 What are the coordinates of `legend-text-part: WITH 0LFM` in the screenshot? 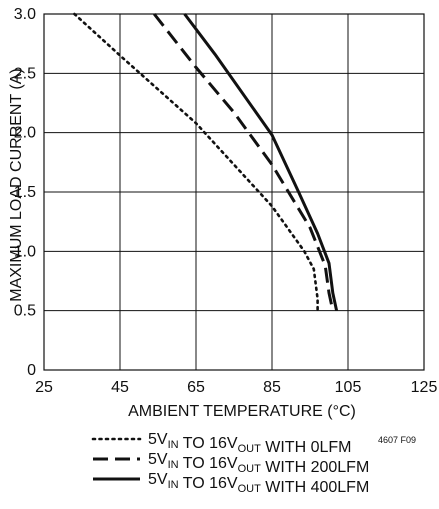 It's located at (306, 447).